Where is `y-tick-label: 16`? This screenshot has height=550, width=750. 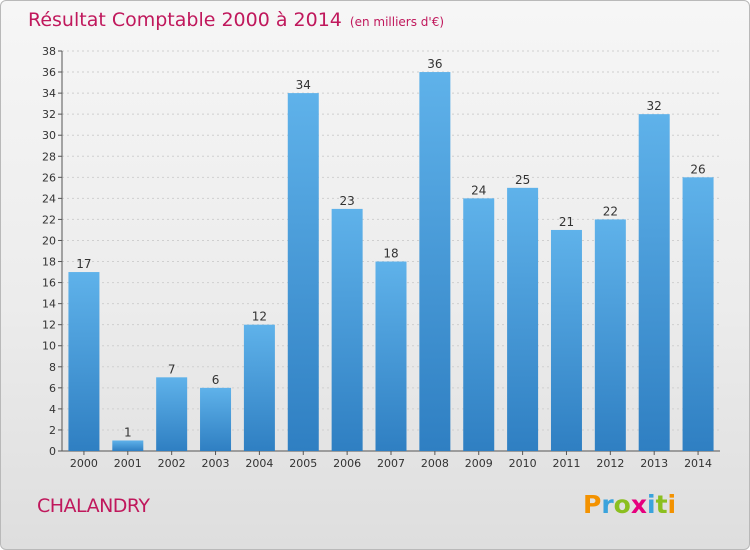 y-tick-label: 16 is located at coordinates (49, 283).